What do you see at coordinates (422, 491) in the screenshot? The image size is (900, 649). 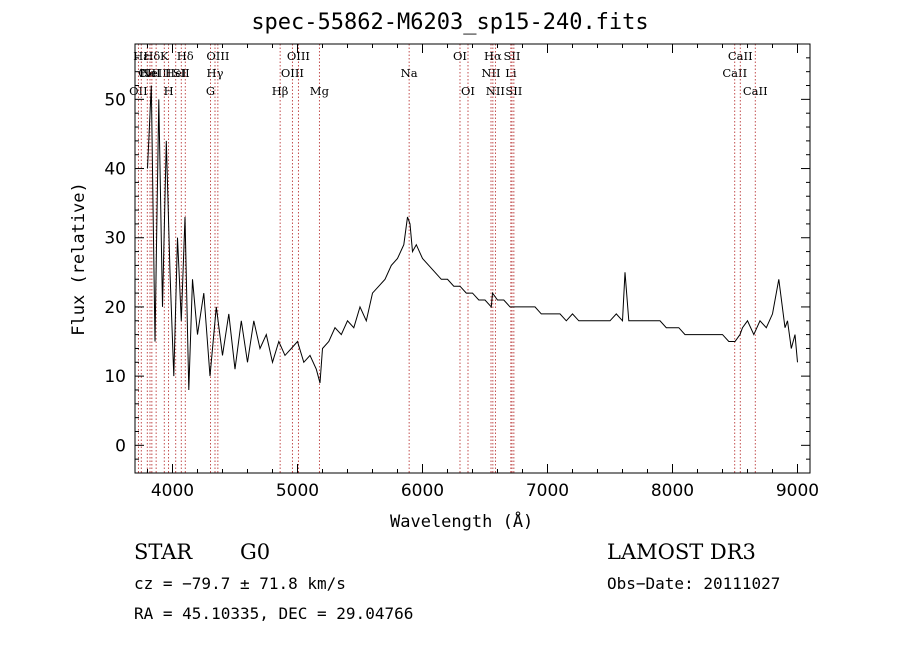 I see `x-tick-label-6000: 6000` at bounding box center [422, 491].